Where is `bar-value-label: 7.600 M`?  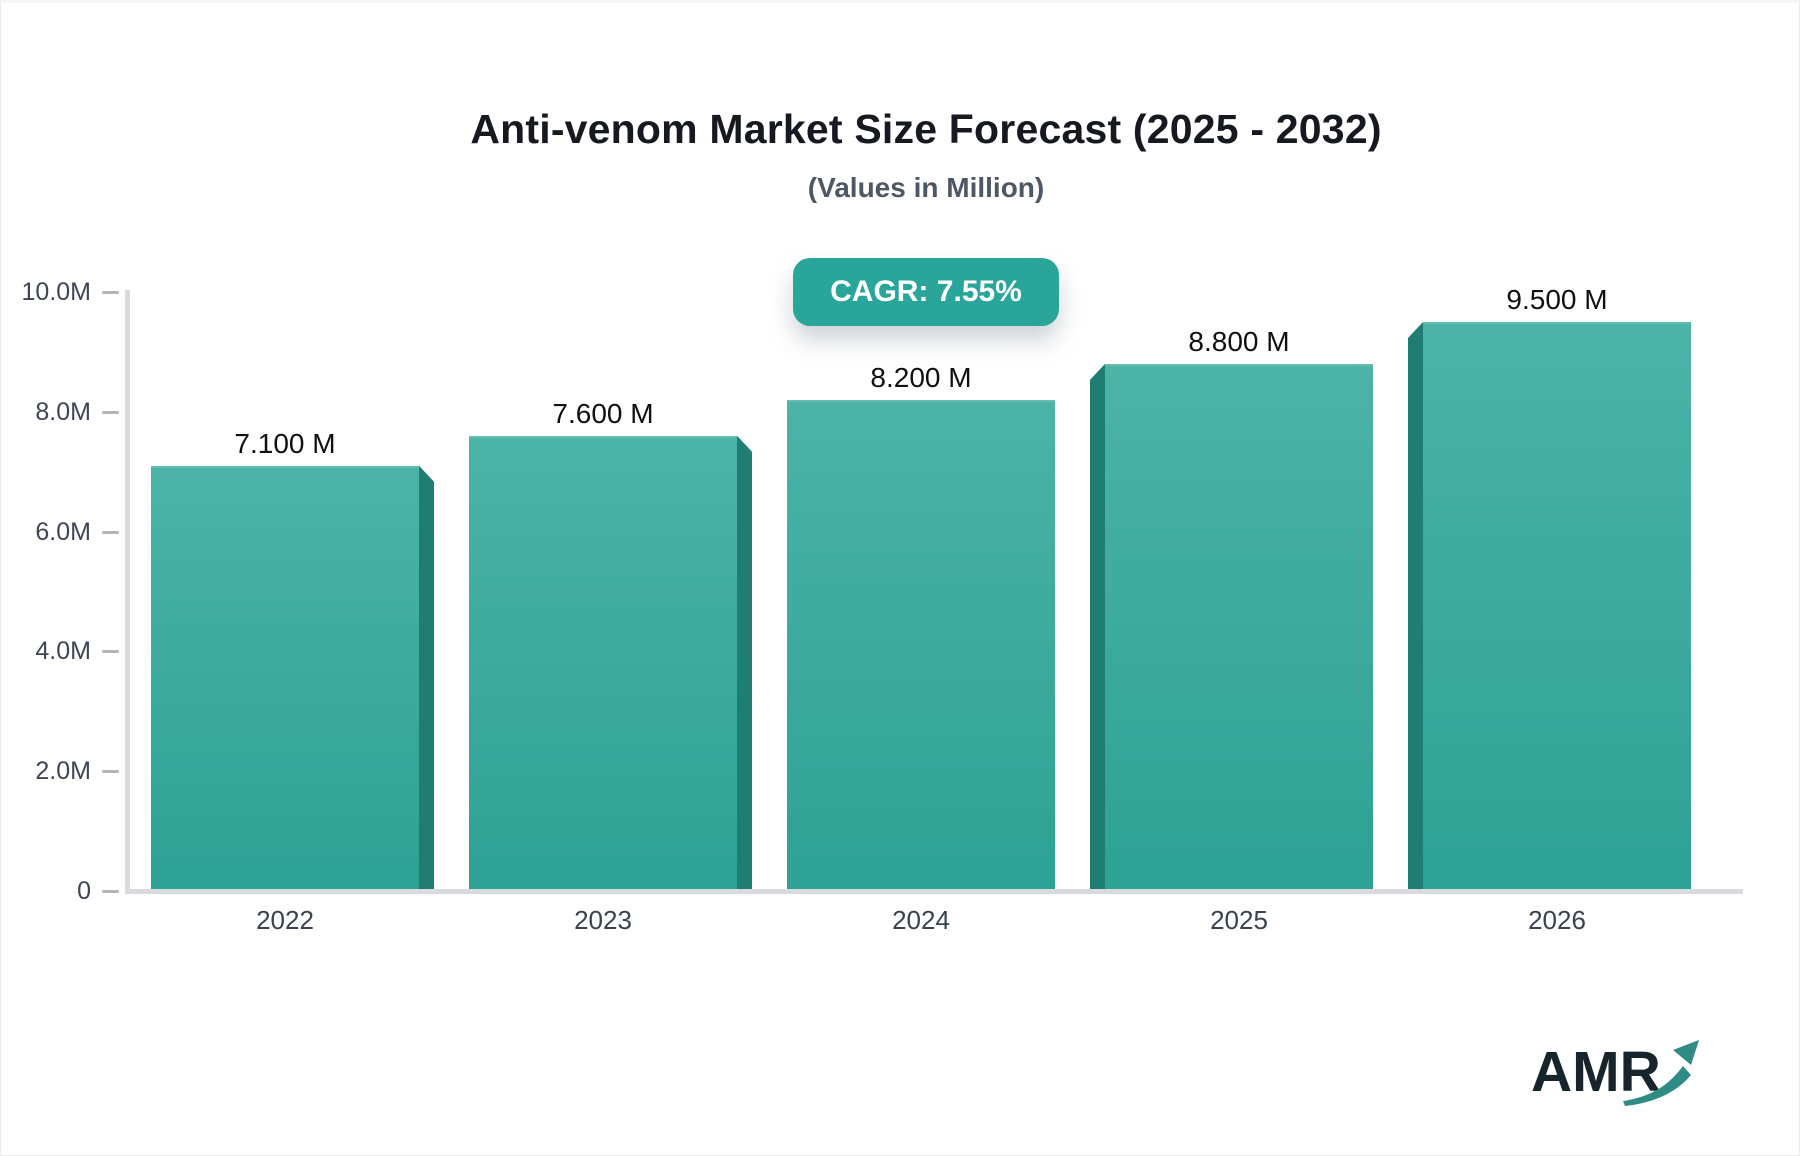
bar-value-label: 7.600 M is located at coordinates (603, 413).